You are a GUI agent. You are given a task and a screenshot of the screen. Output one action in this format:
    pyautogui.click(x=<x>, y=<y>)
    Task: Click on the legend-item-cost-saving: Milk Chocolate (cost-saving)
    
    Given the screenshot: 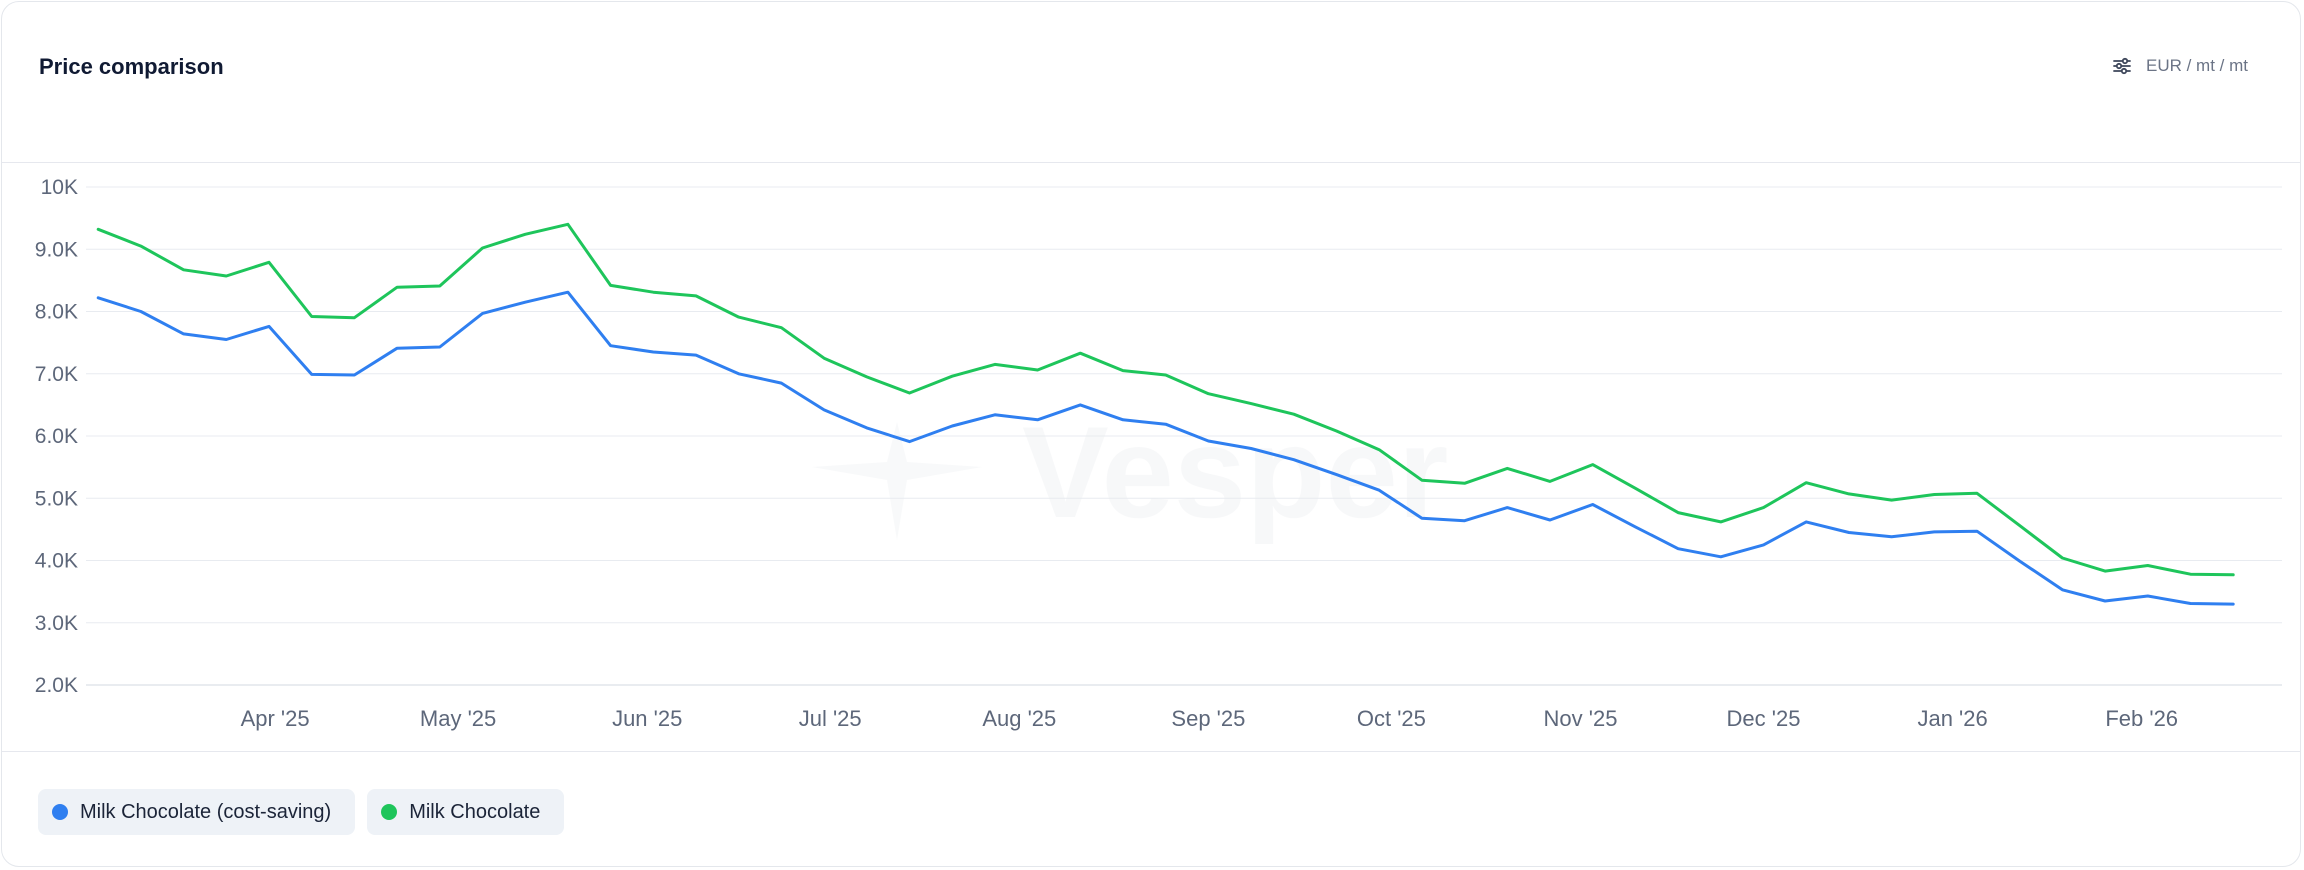 What is the action you would take?
    pyautogui.click(x=197, y=812)
    